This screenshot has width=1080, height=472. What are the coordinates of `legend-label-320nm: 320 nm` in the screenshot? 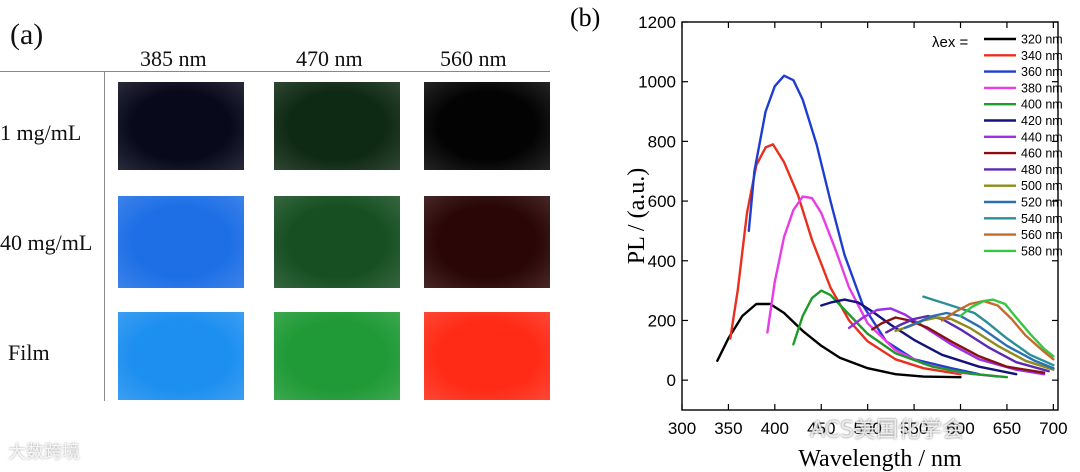 It's located at (1042, 40).